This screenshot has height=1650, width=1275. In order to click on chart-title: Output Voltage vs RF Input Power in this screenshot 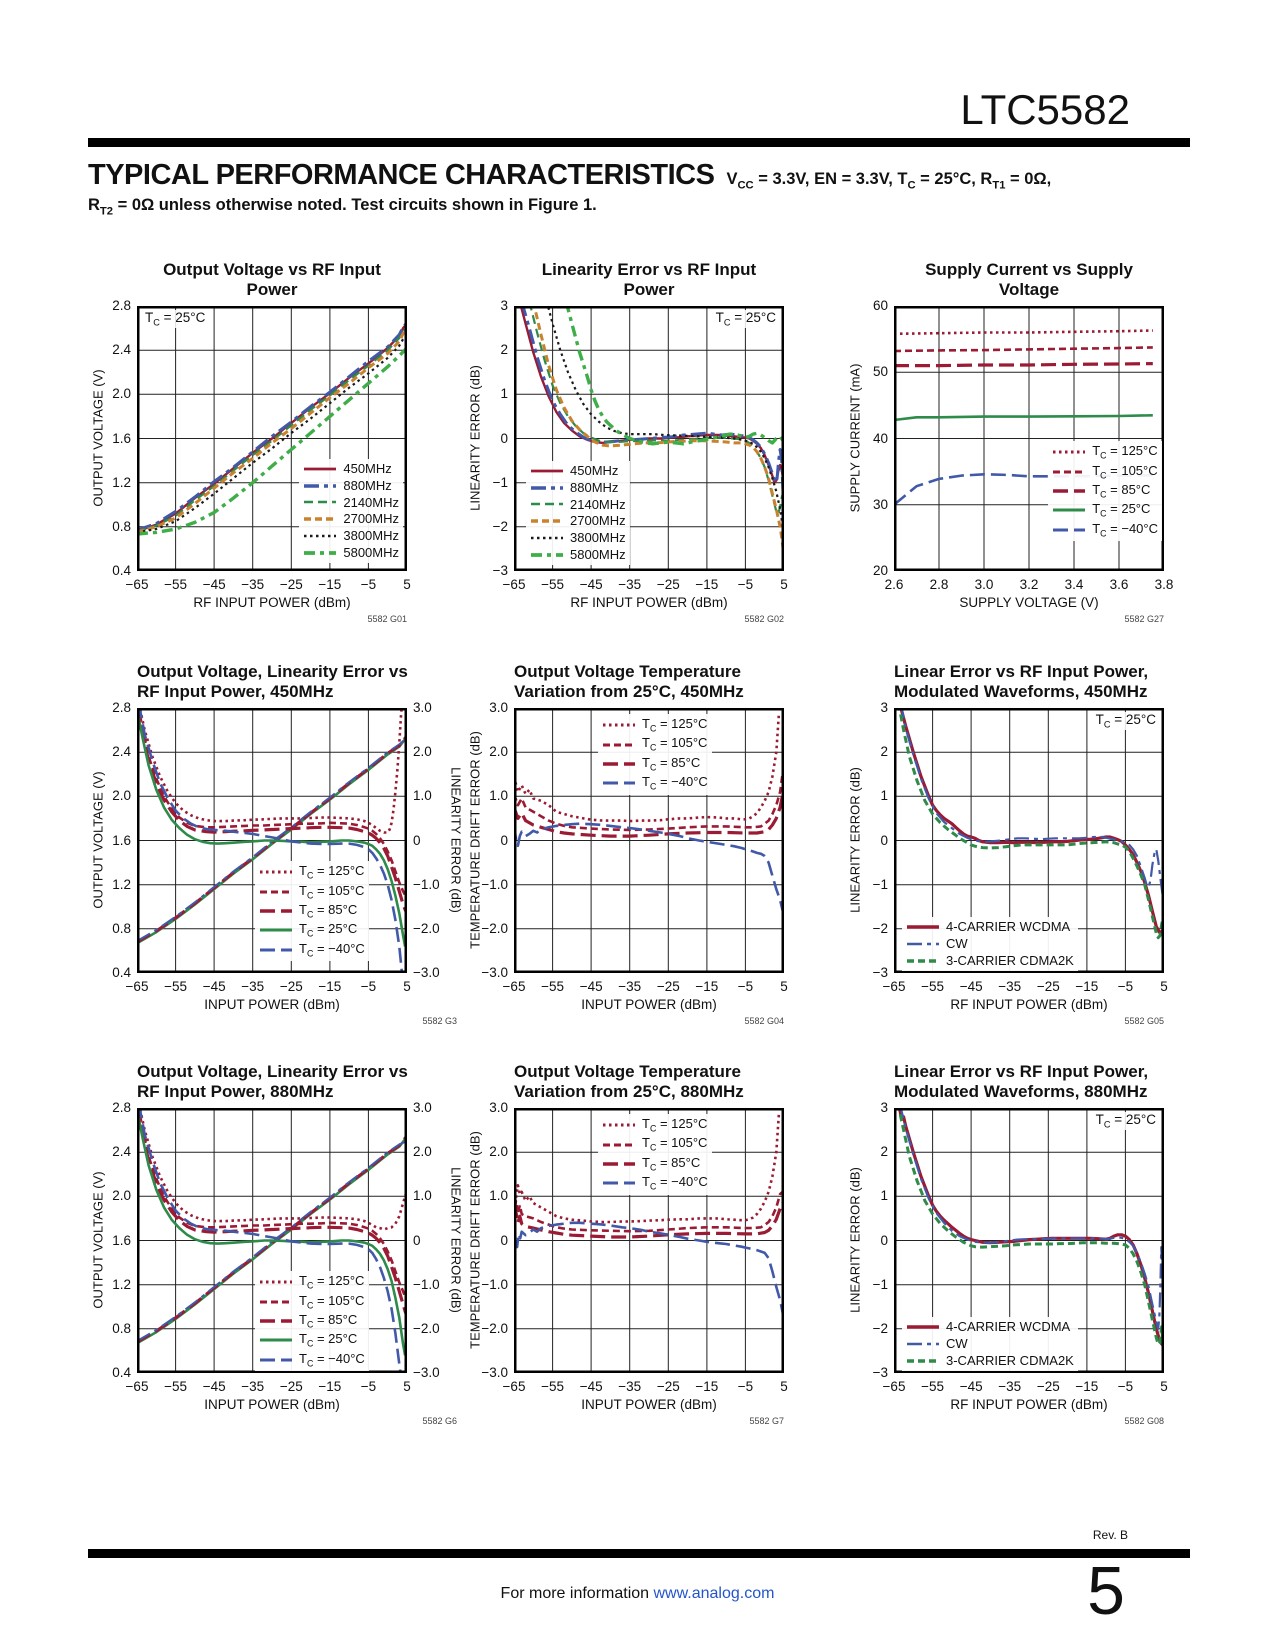, I will do `click(272, 279)`.